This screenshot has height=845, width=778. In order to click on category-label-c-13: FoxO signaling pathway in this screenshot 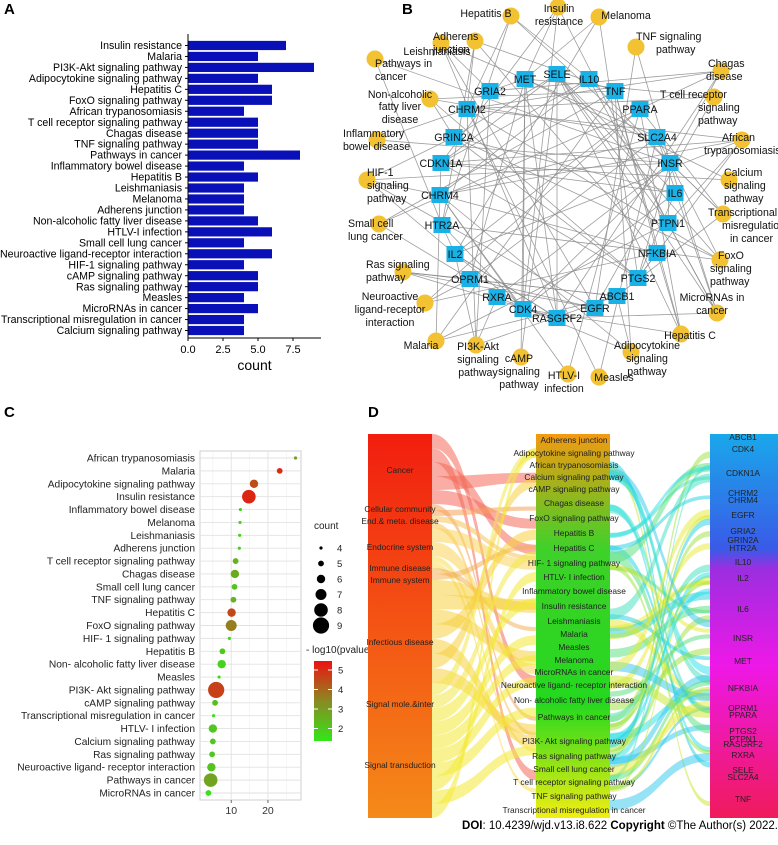, I will do `click(141, 626)`.